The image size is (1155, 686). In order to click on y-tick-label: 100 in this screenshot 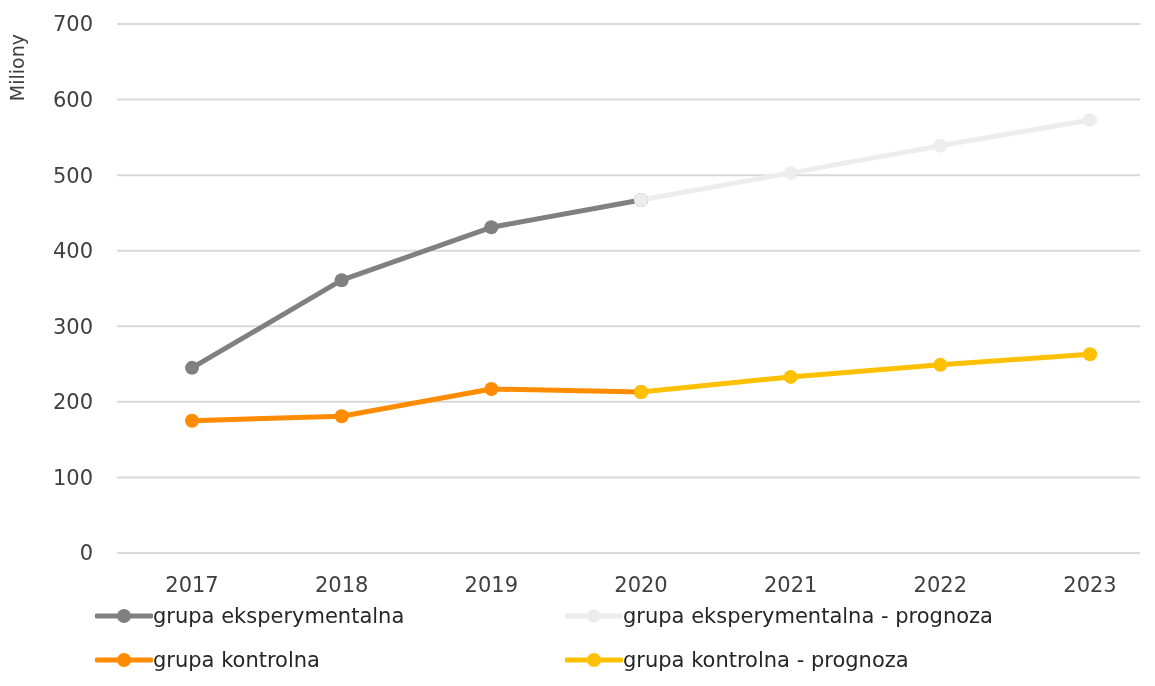, I will do `click(72, 477)`.